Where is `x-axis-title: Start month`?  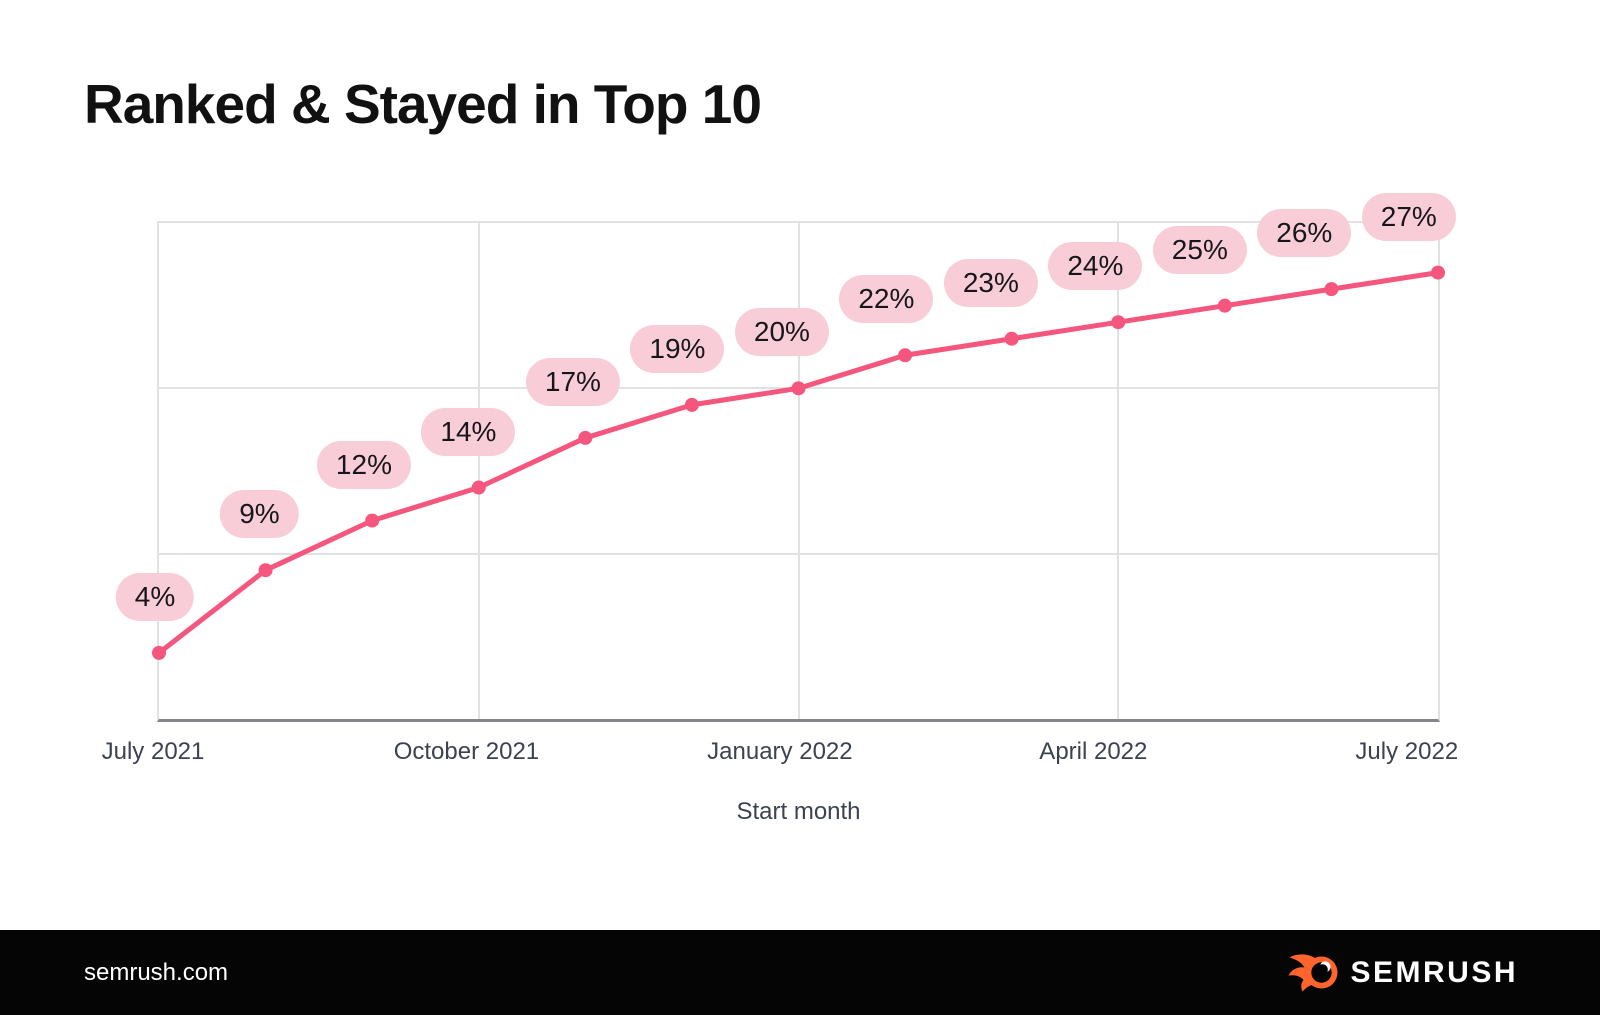
x-axis-title: Start month is located at coordinates (798, 811).